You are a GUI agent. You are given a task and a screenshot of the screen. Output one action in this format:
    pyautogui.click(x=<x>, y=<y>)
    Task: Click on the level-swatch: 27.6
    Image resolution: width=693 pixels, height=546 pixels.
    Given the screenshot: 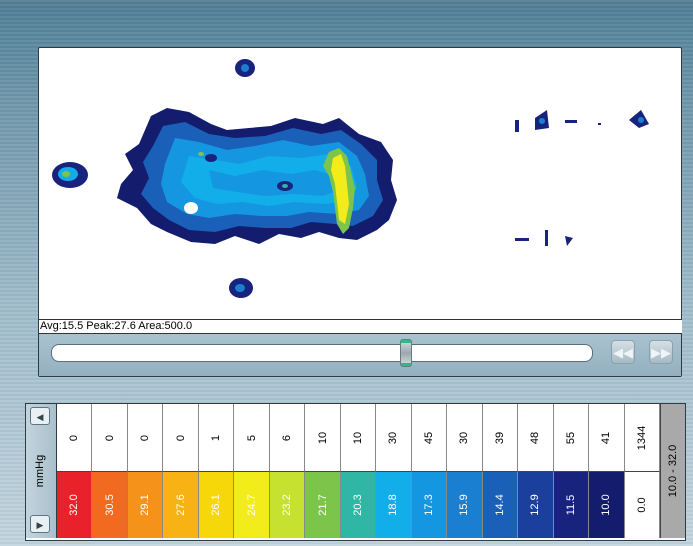 What is the action you would take?
    pyautogui.click(x=181, y=504)
    